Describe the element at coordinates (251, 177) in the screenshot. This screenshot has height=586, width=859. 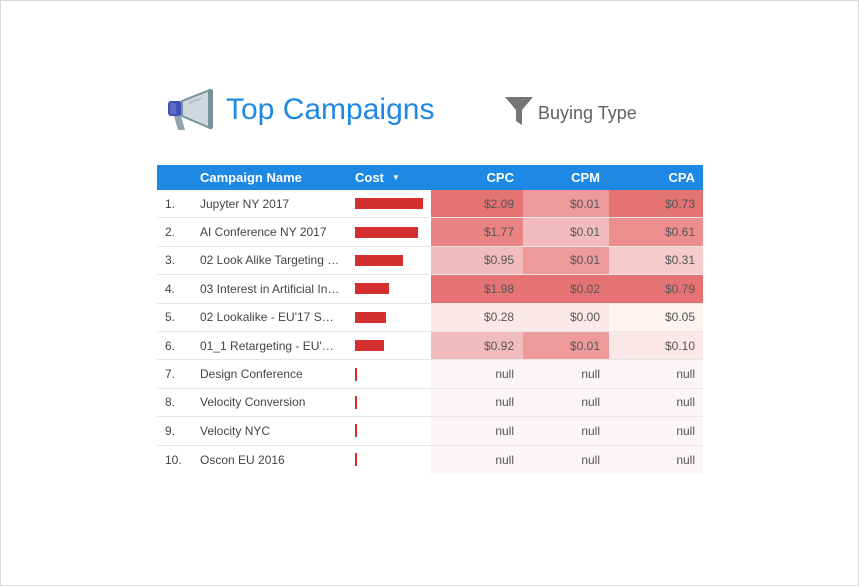
I see `header-campaign-name: Campaign Name` at that location.